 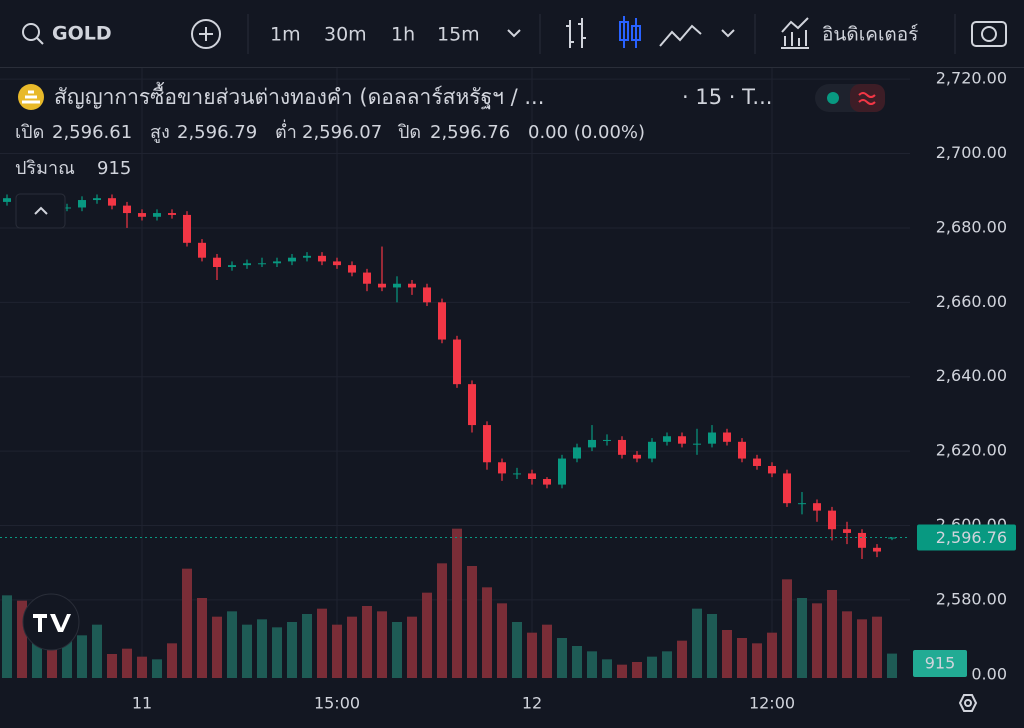 I want to click on plus-icon, so click(x=206, y=34).